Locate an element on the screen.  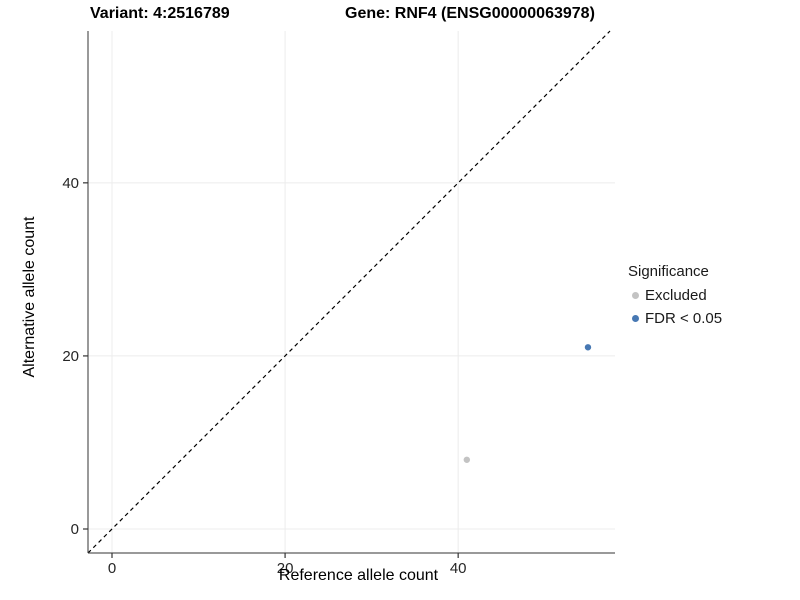
gene-title: Gene: RNF4 (ENSG00000063978) is located at coordinates (470, 13).